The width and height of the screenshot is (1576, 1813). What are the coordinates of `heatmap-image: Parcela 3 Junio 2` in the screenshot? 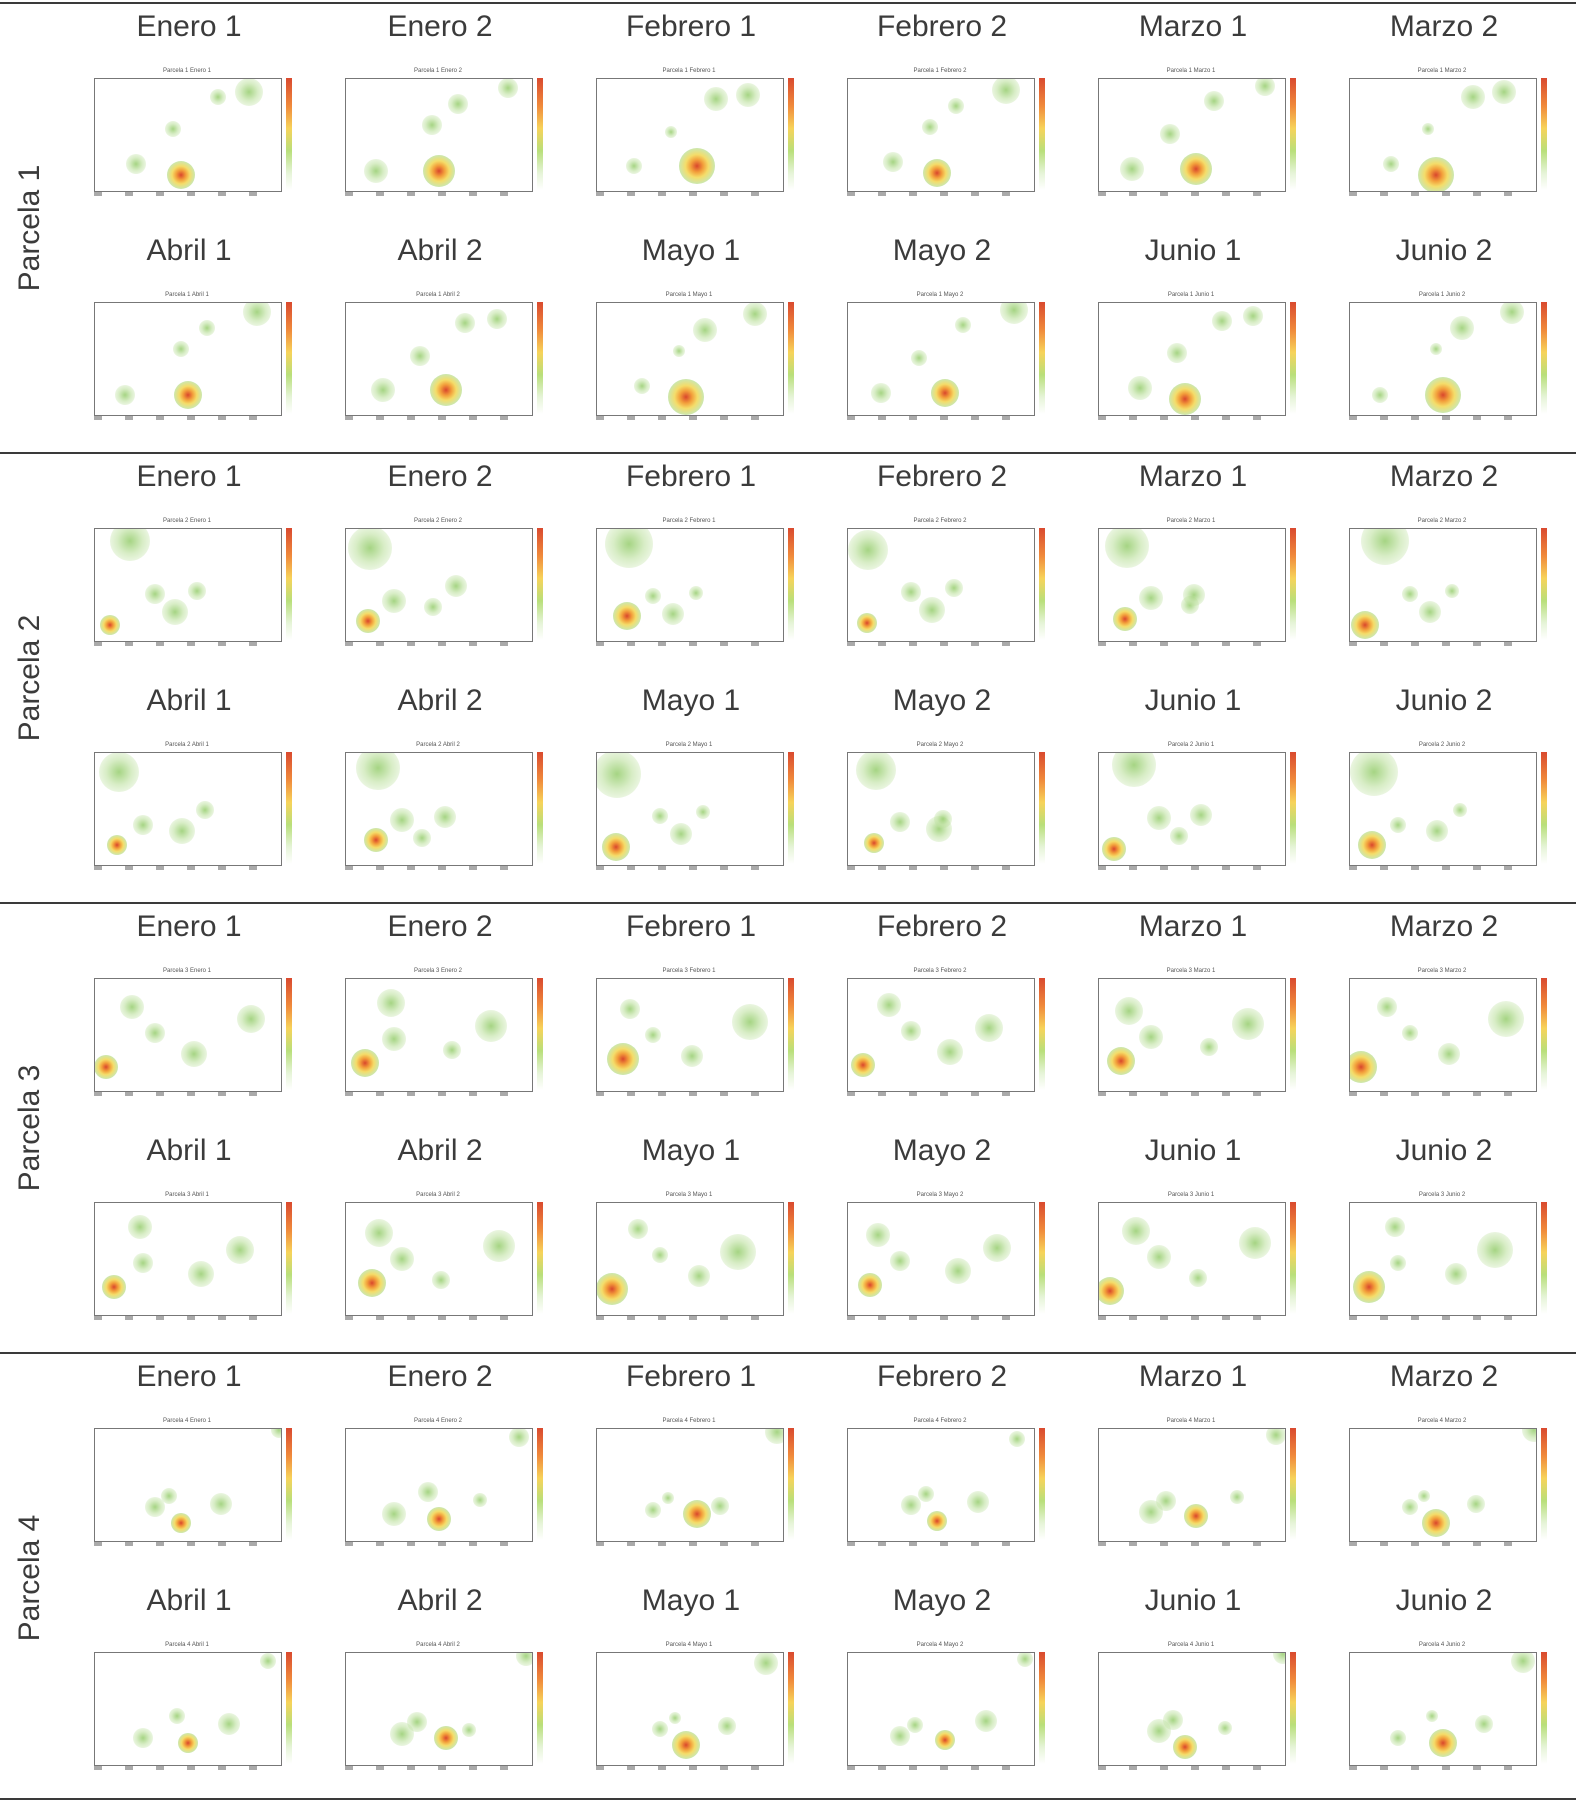 It's located at (1448, 1258).